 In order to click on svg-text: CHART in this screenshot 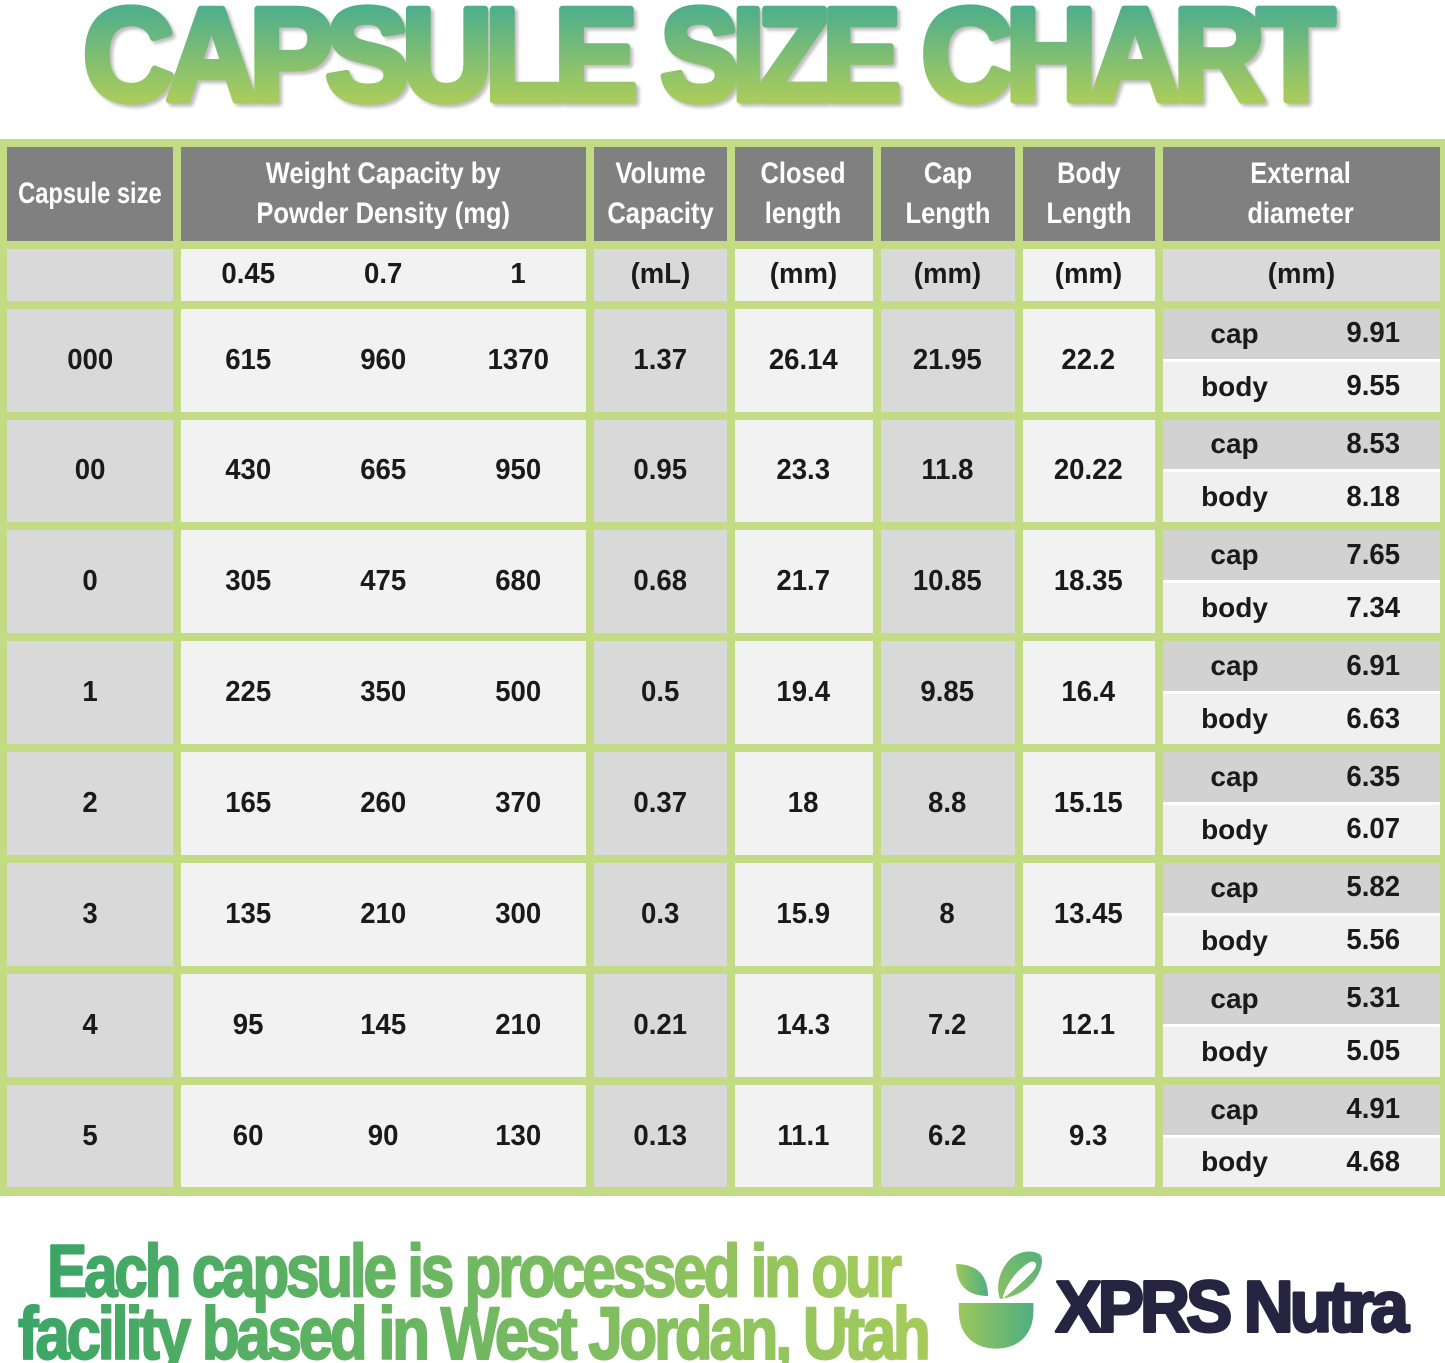, I will do `click(1127, 64)`.